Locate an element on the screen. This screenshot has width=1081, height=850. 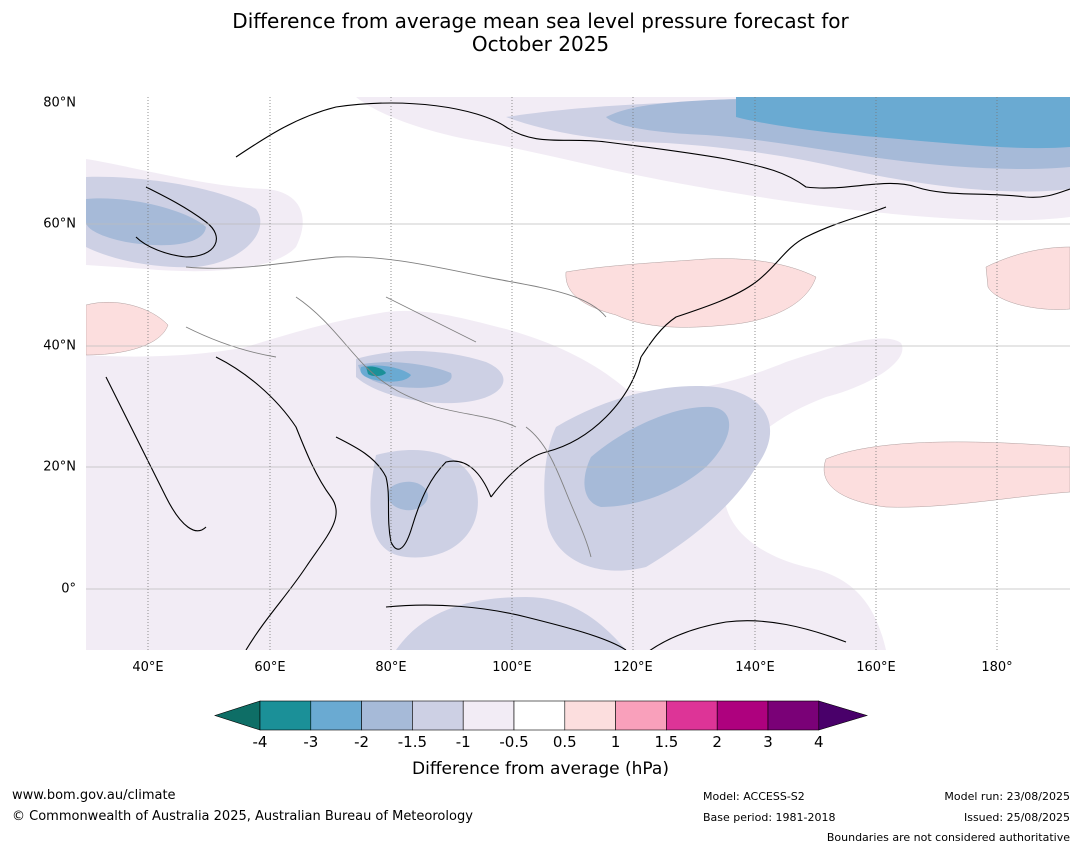
lon-tick-label: 60°E is located at coordinates (270, 667).